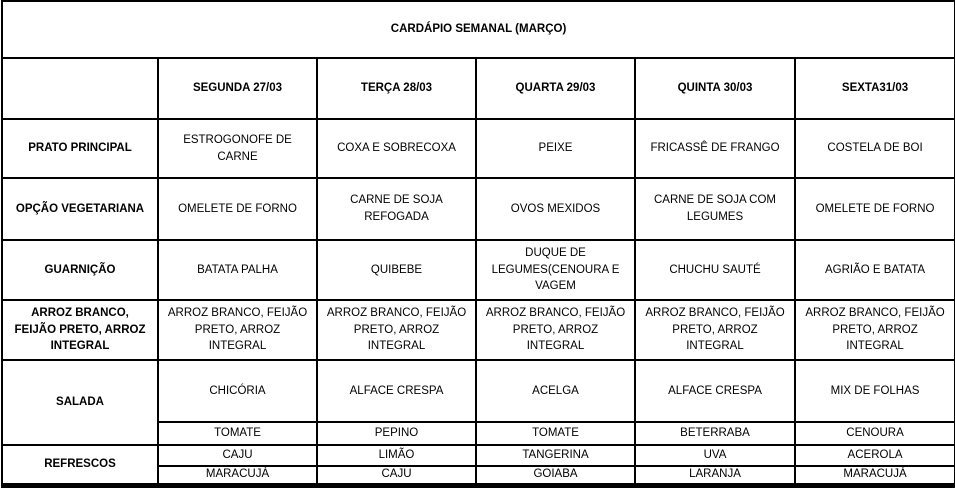  What do you see at coordinates (80, 402) in the screenshot?
I see `row-label-salada: SALADA` at bounding box center [80, 402].